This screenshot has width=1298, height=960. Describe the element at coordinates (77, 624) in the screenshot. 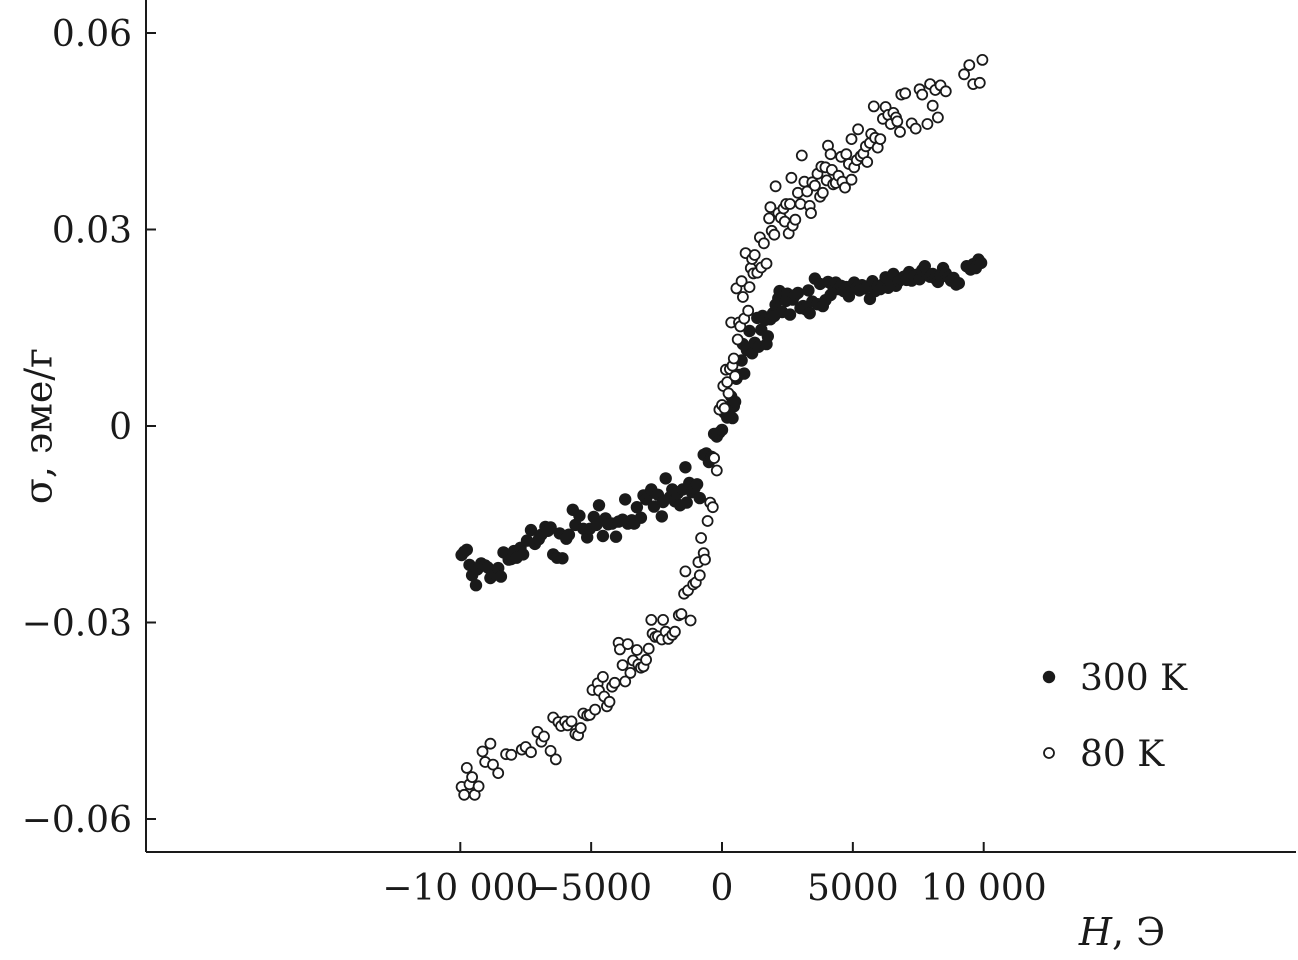

I see `y-tick-label: −0.03` at that location.